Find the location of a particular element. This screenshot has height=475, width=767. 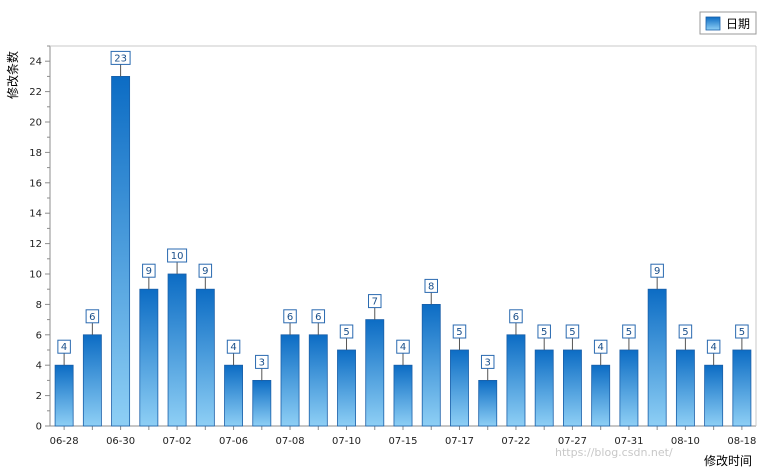

y-tick-label: 18 is located at coordinates (35, 153).